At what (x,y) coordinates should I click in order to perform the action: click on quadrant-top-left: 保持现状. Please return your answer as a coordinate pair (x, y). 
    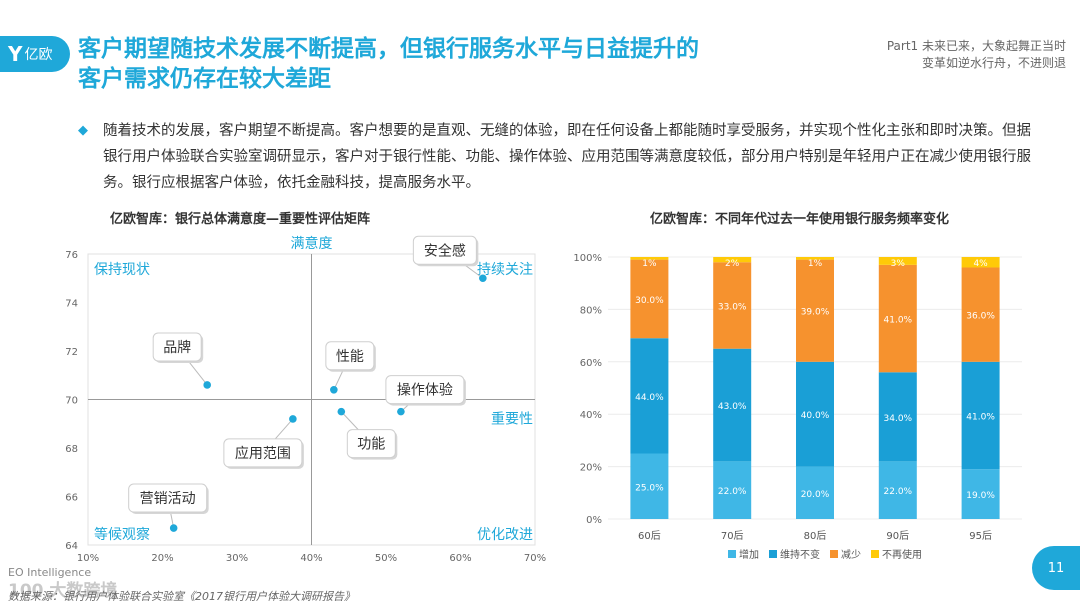
    Looking at the image, I should click on (122, 270).